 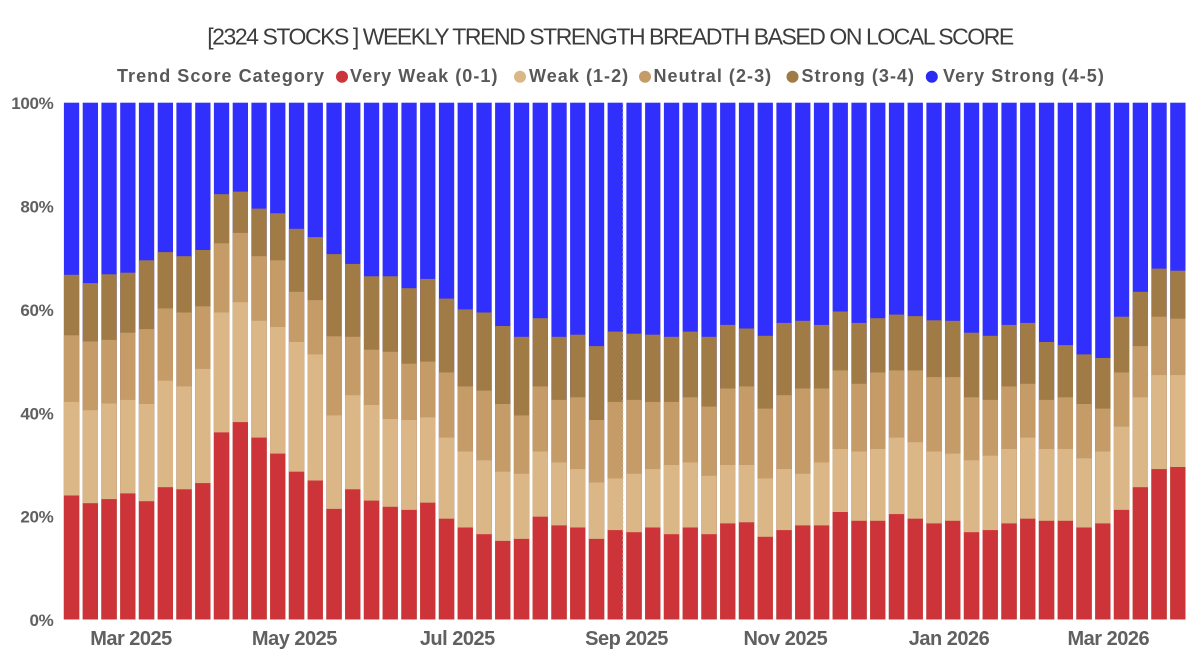 What do you see at coordinates (36, 413) in the screenshot?
I see `svg-text: 40%` at bounding box center [36, 413].